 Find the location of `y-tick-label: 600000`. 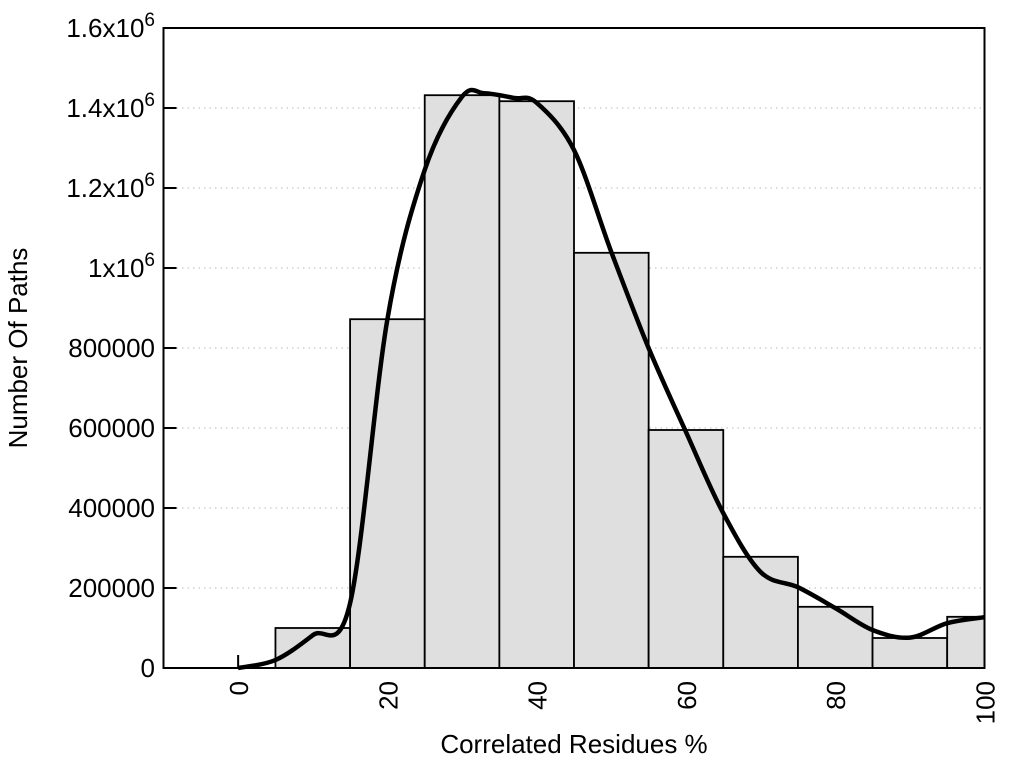

y-tick-label: 600000 is located at coordinates (111, 428).